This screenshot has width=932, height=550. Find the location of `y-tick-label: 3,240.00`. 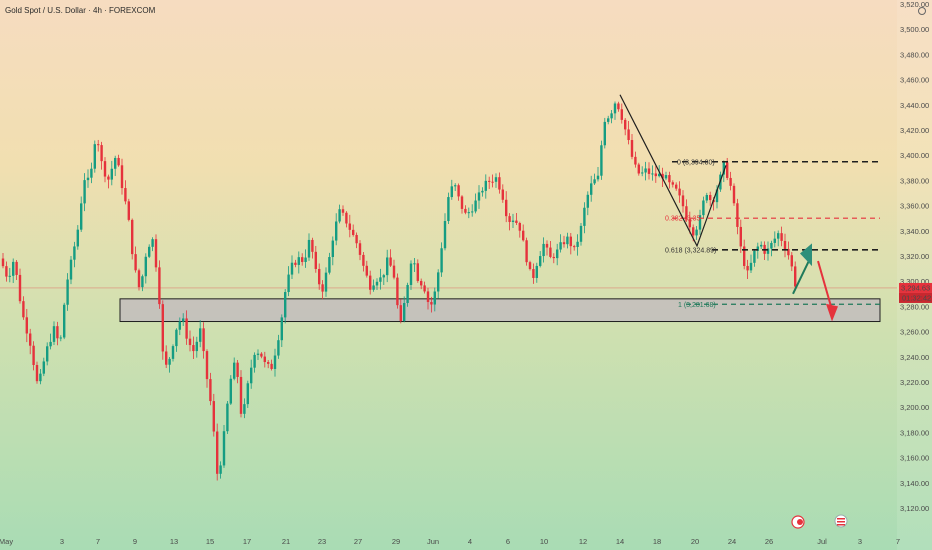

y-tick-label: 3,240.00 is located at coordinates (914, 357).